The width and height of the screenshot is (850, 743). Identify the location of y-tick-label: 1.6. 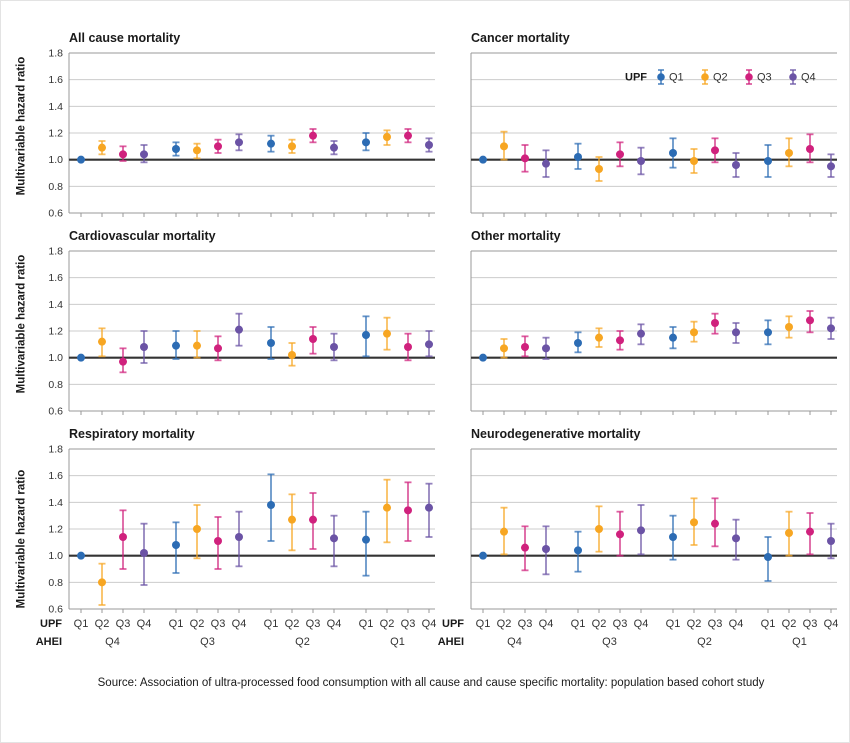
(55, 278).